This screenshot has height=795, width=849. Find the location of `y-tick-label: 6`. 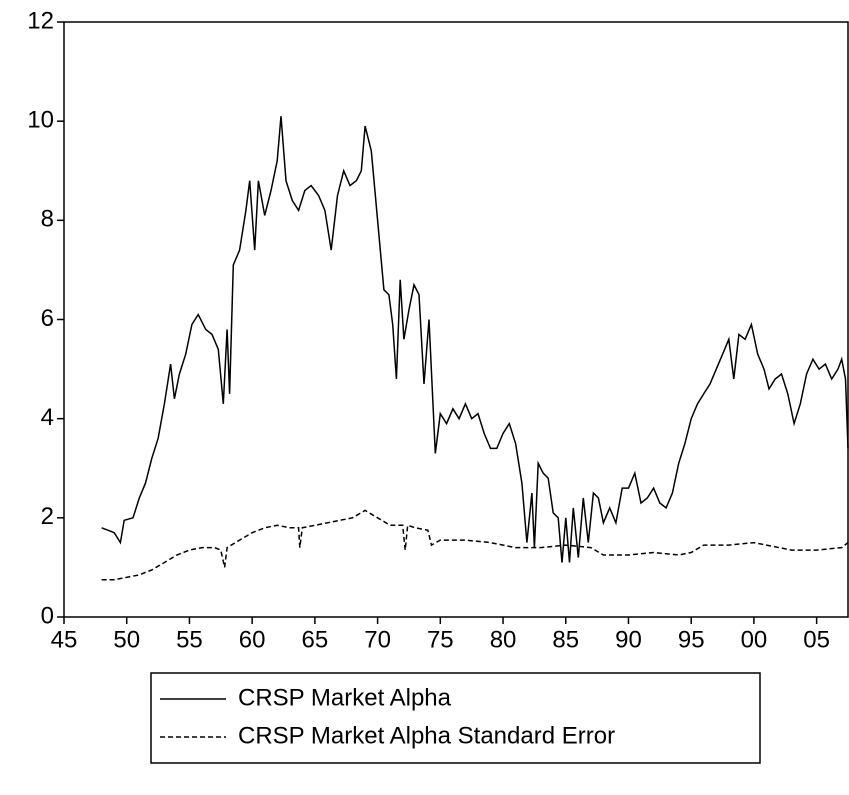

y-tick-label: 6 is located at coordinates (47, 318).